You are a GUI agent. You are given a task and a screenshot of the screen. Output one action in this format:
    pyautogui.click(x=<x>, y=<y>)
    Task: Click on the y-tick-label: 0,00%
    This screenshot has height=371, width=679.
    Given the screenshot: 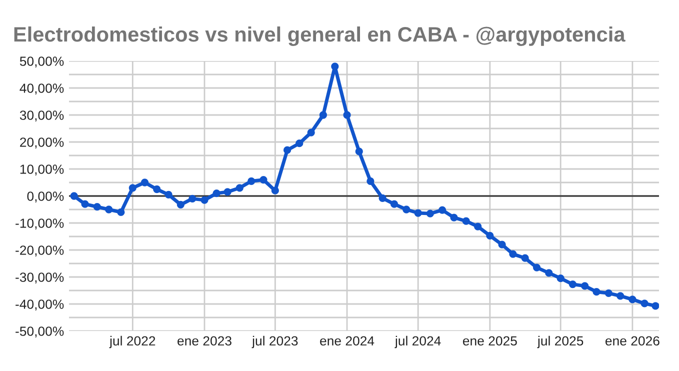 What is the action you would take?
    pyautogui.click(x=45, y=197)
    